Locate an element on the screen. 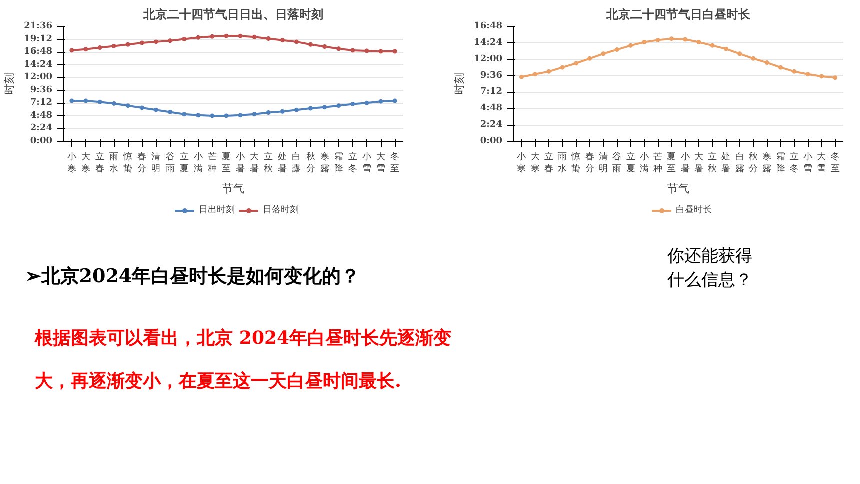 The height and width of the screenshot is (484, 860). chart-title: 北京二十四节气日日出、日落时刻 is located at coordinates (233, 15).